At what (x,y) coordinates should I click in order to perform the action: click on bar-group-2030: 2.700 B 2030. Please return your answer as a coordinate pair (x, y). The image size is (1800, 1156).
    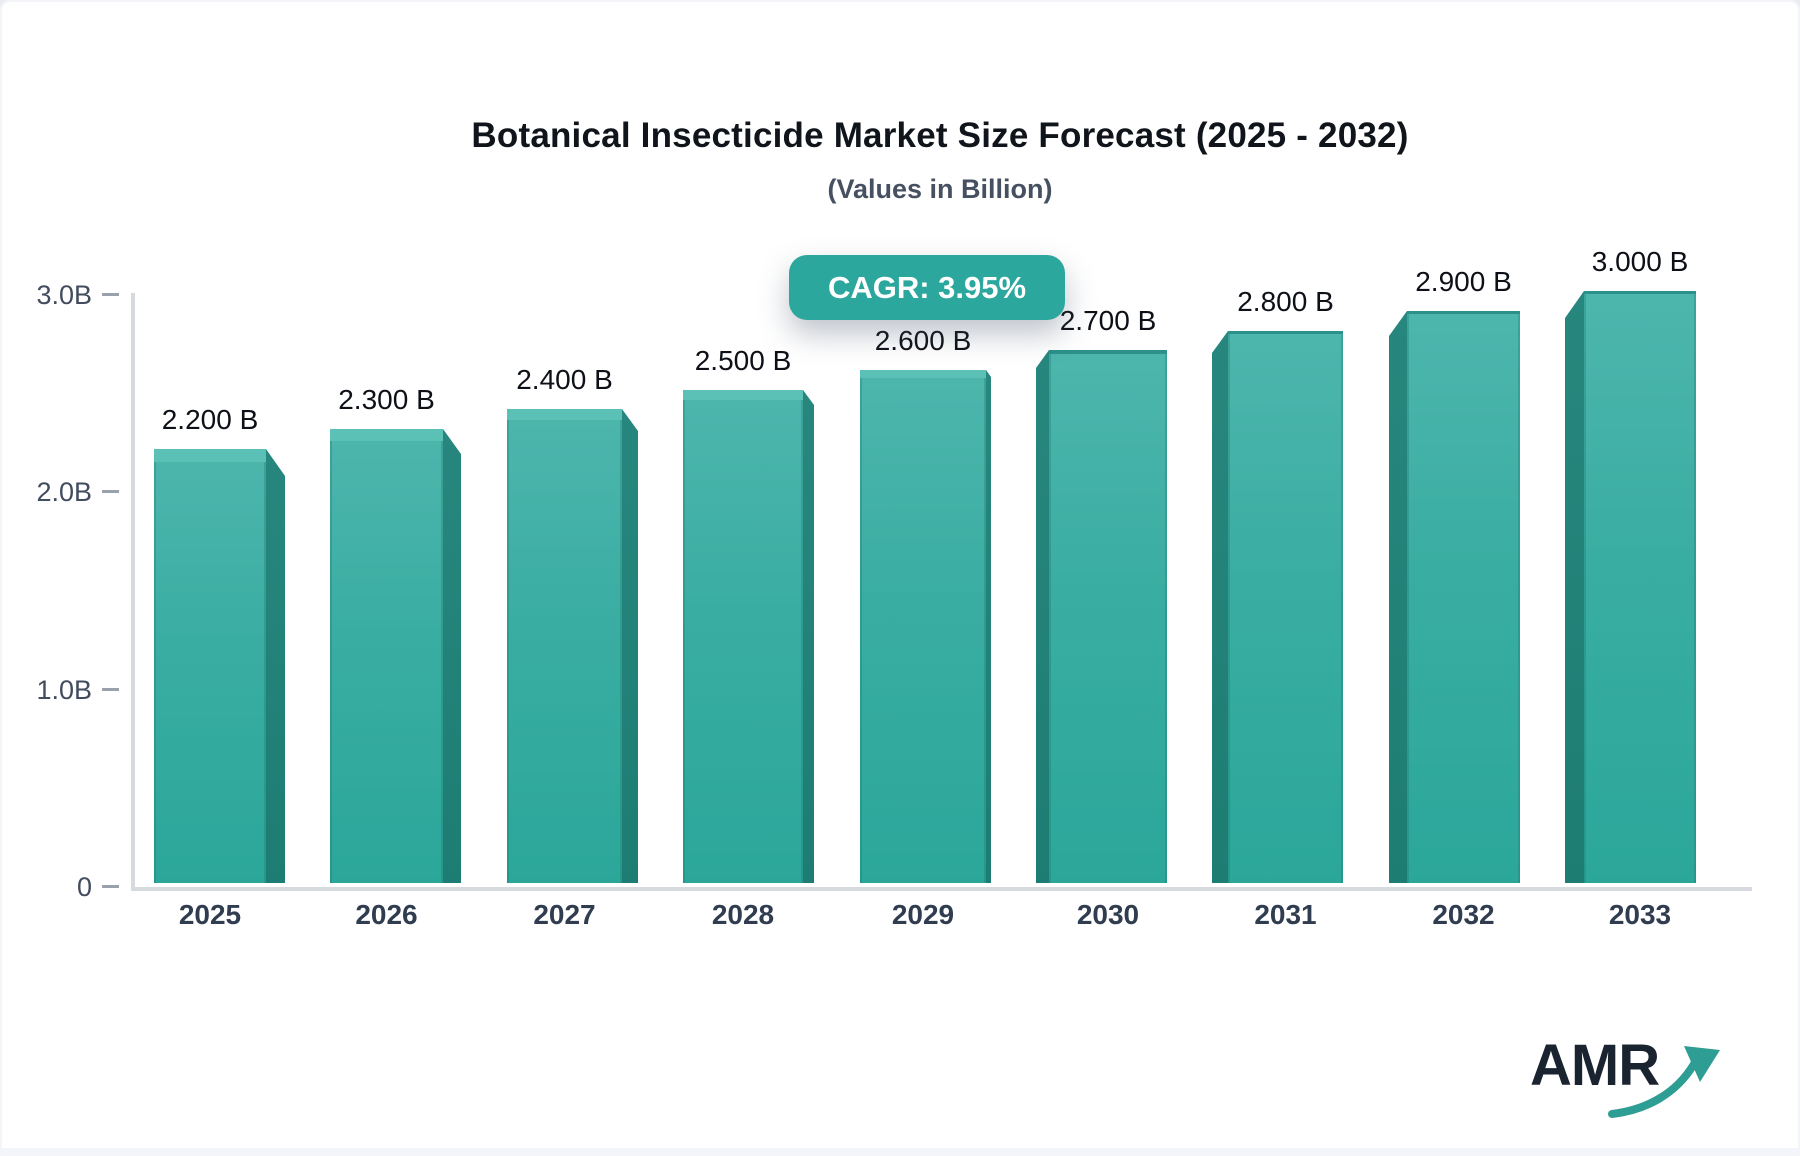
    Looking at the image, I should click on (1101, 617).